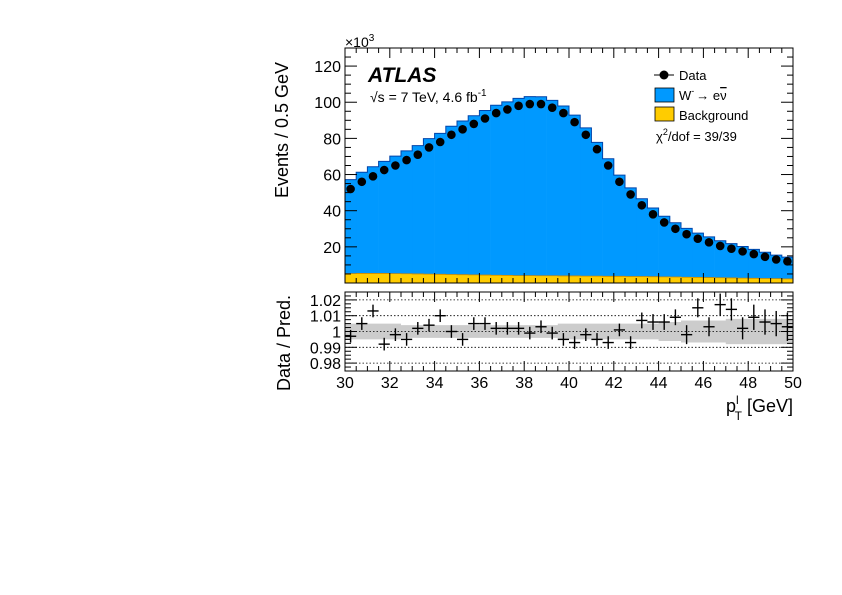 The height and width of the screenshot is (595, 842). Describe the element at coordinates (332, 248) in the screenshot. I see `main-y-tick-label: 20` at that location.